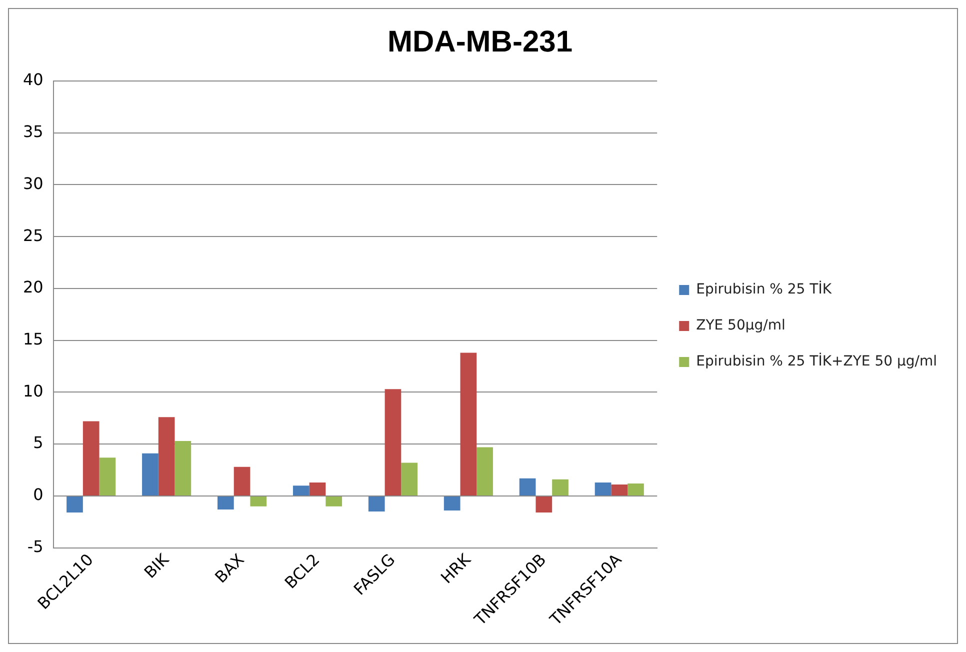 This screenshot has width=966, height=652. What do you see at coordinates (764, 289) in the screenshot?
I see `legend-label: Epirubisin % 25 TİK` at bounding box center [764, 289].